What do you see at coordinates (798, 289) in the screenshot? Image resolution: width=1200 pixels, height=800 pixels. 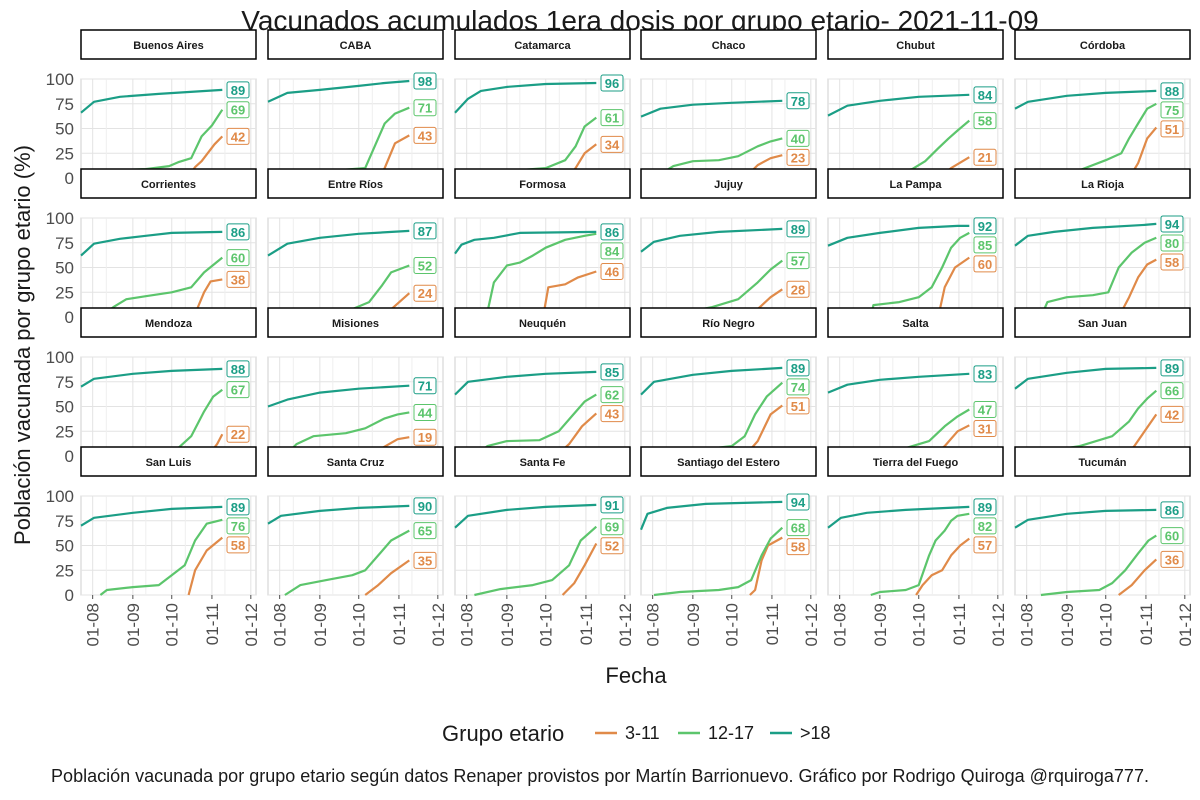 I see `value-label: 28` at bounding box center [798, 289].